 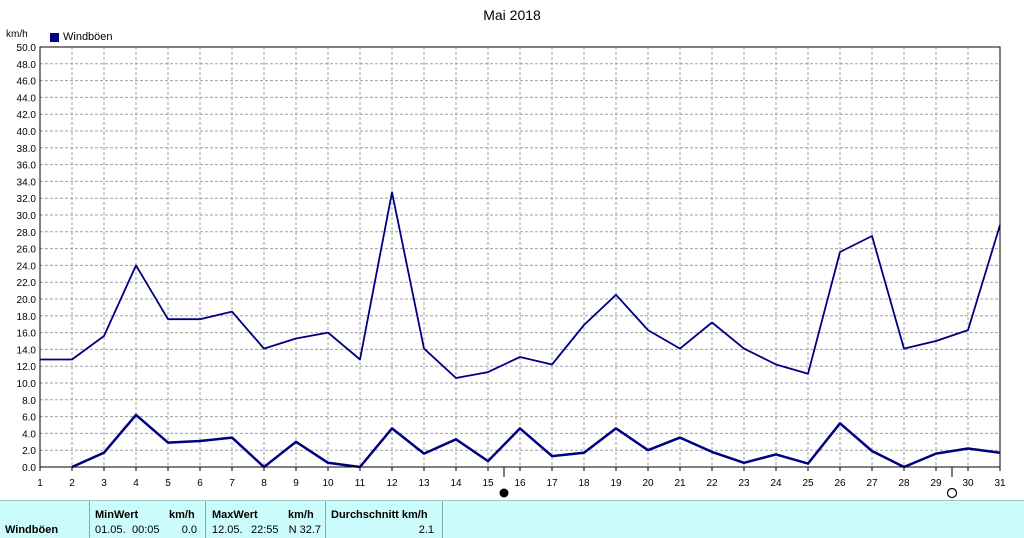 What do you see at coordinates (27, 115) in the screenshot?
I see `y-tick-label: 42.0` at bounding box center [27, 115].